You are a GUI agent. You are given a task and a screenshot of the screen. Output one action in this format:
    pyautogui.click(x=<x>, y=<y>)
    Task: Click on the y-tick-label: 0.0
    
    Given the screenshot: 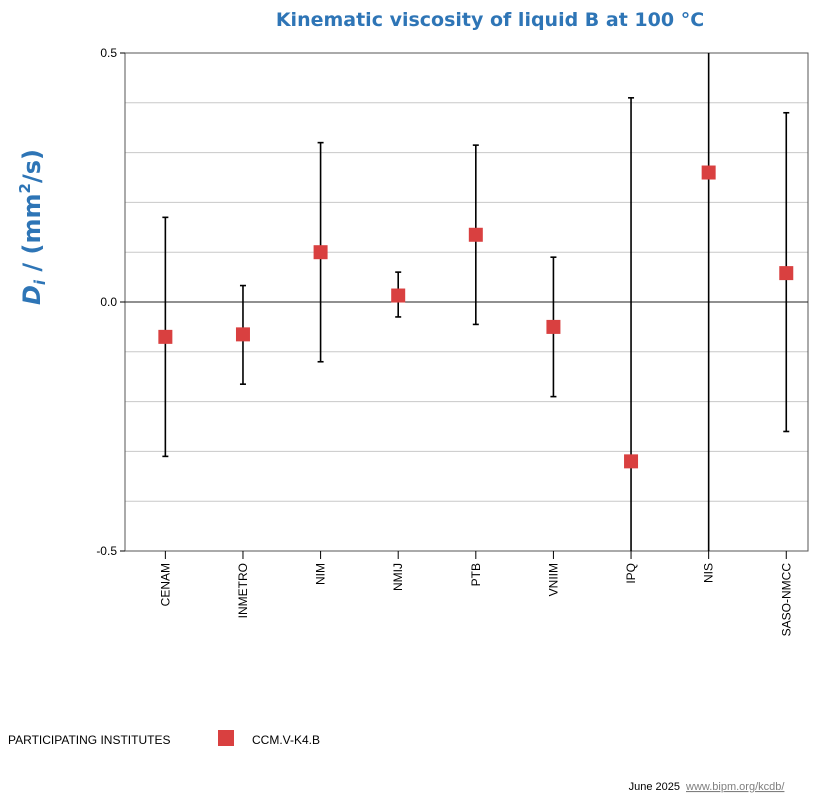 What is the action you would take?
    pyautogui.click(x=108, y=302)
    